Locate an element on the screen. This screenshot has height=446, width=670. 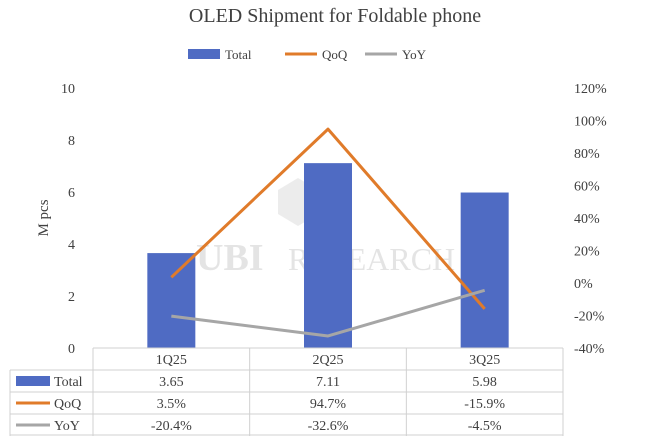
y2-tick-label: -20% is located at coordinates (589, 317).